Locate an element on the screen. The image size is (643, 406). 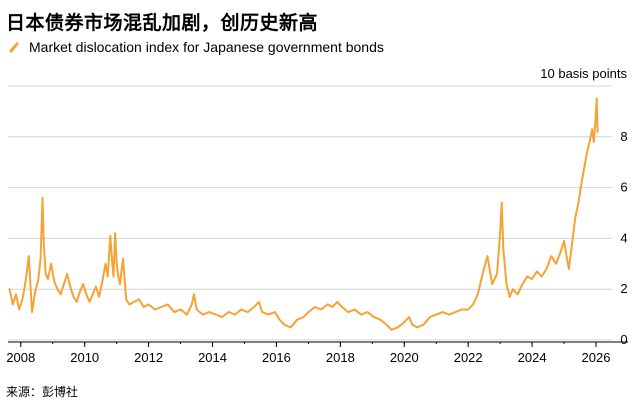
y-tick-label: 0 is located at coordinates (623, 339).